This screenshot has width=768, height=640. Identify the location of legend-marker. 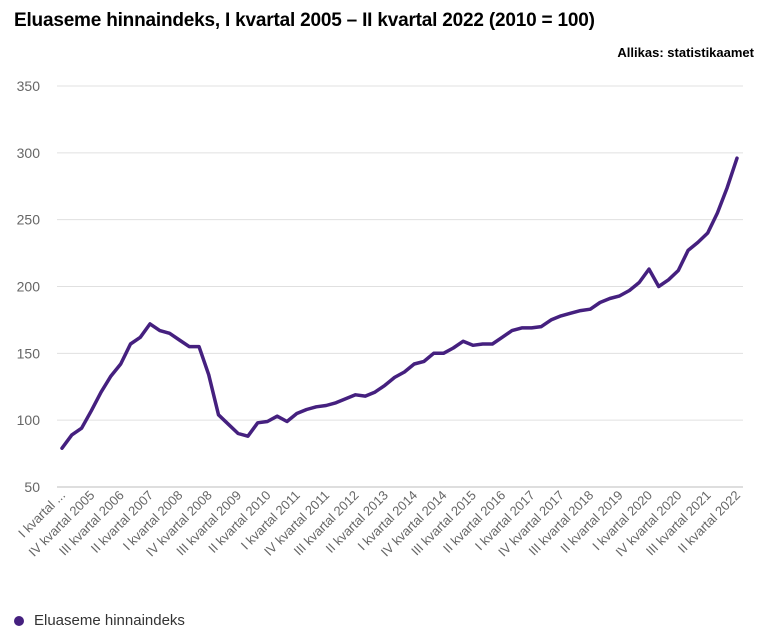
(19, 620).